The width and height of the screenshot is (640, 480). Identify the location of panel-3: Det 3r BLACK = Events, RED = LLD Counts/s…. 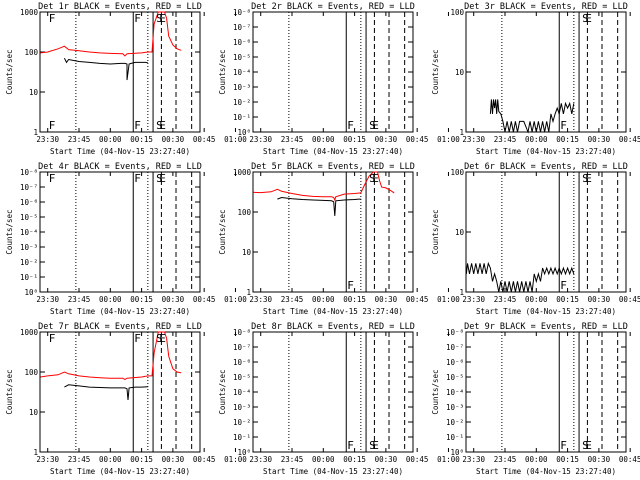
(535, 79).